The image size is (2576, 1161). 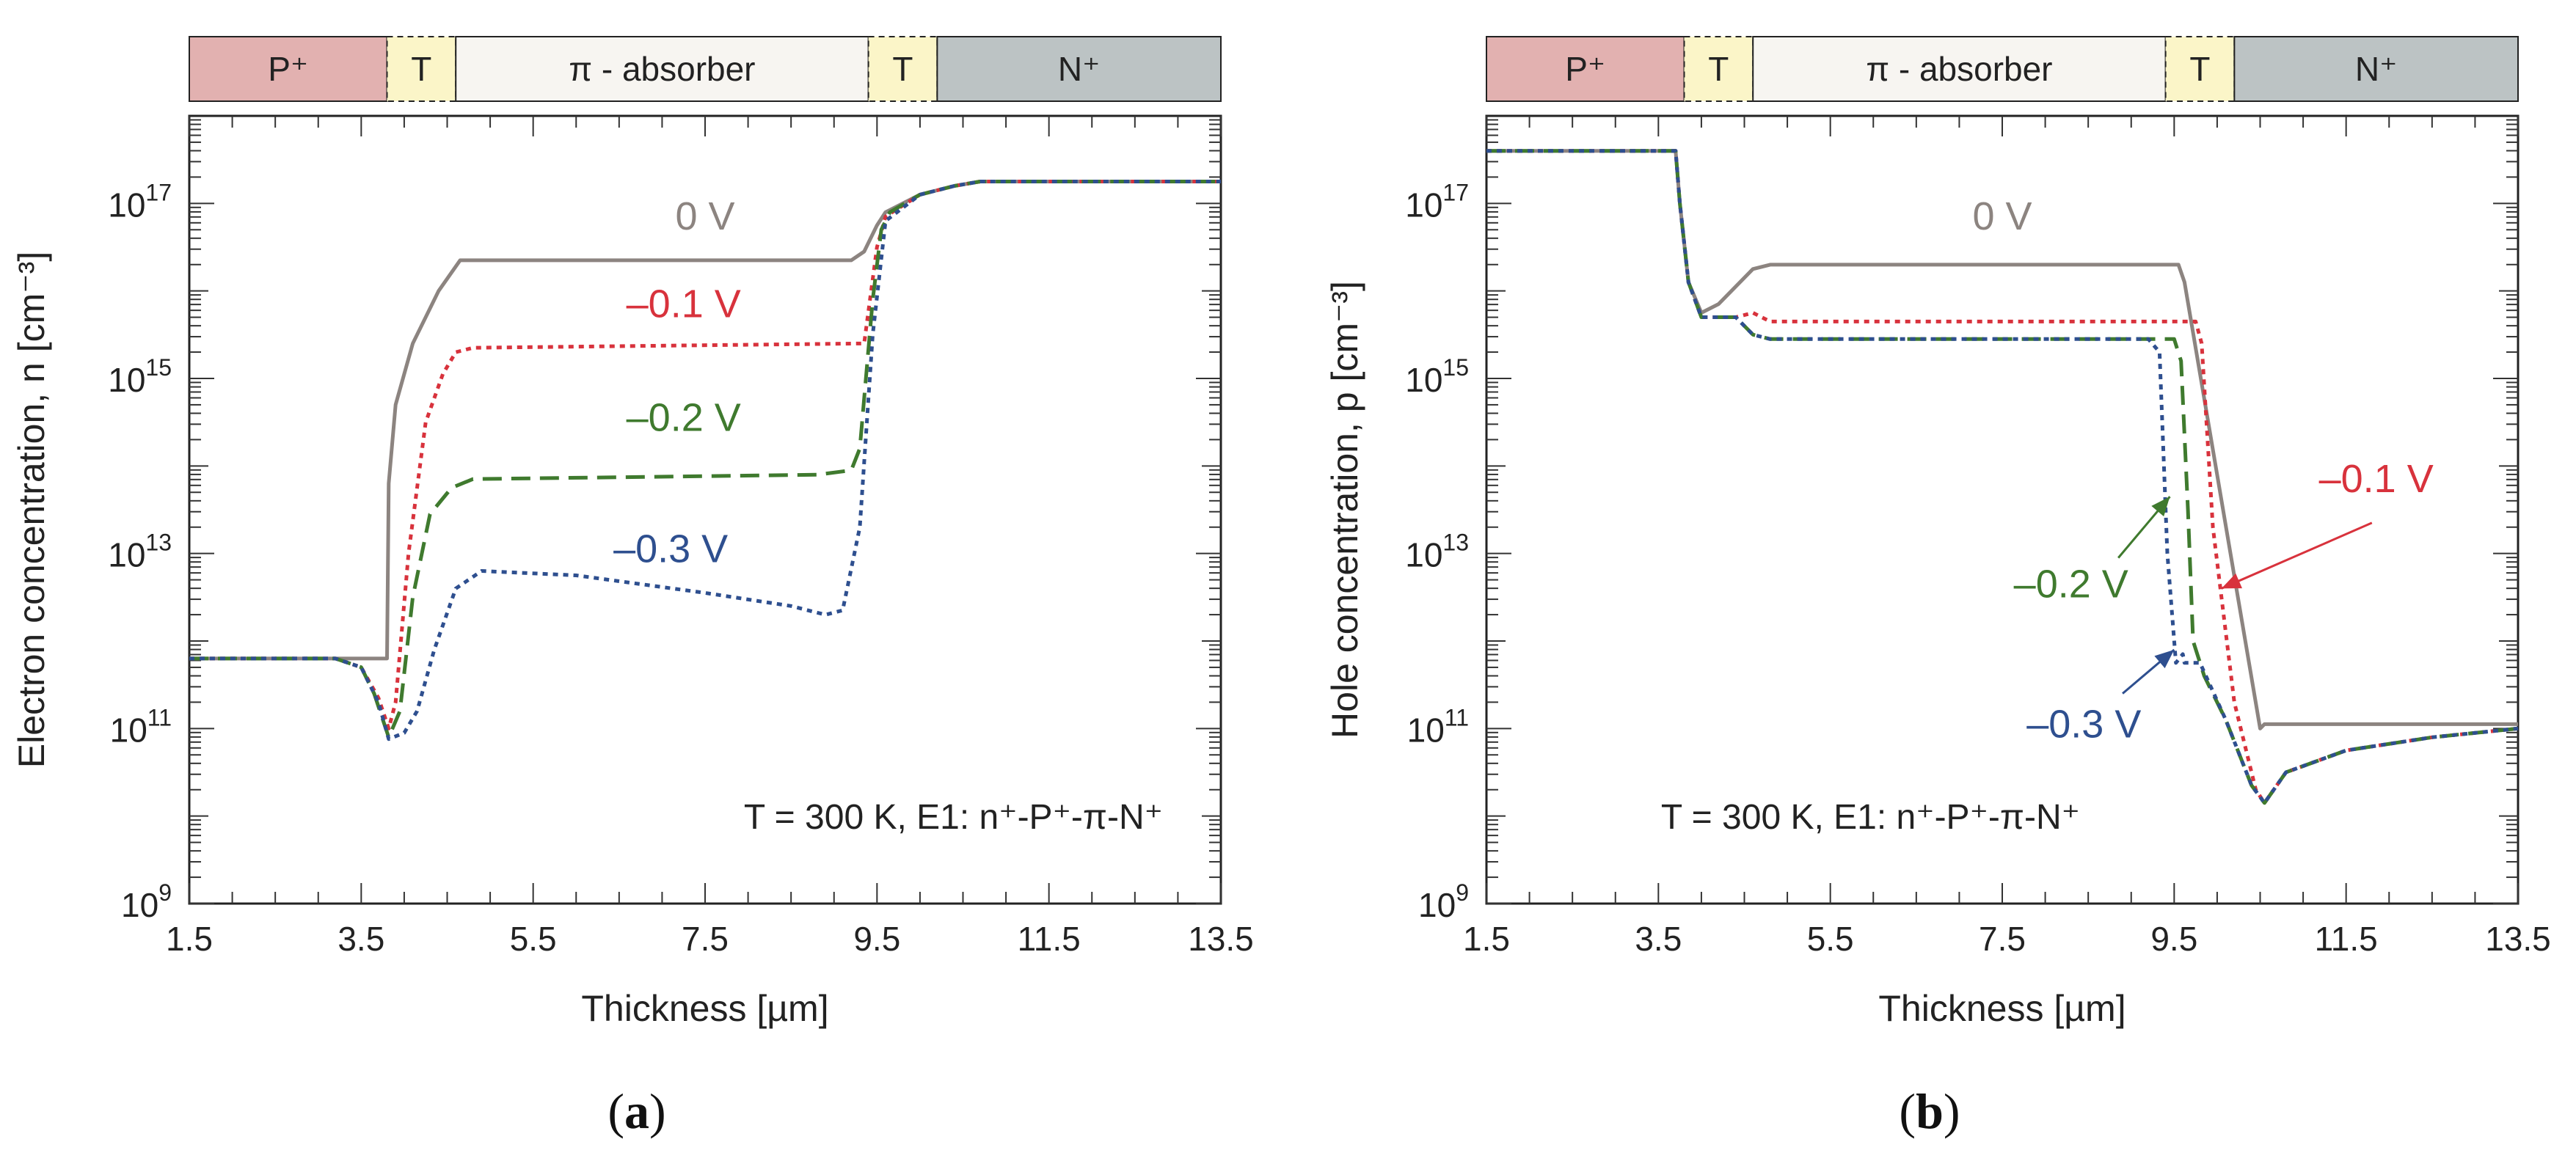 I want to click on y-axis-label: Electron concentration, n [cm⁻³], so click(x=32, y=510).